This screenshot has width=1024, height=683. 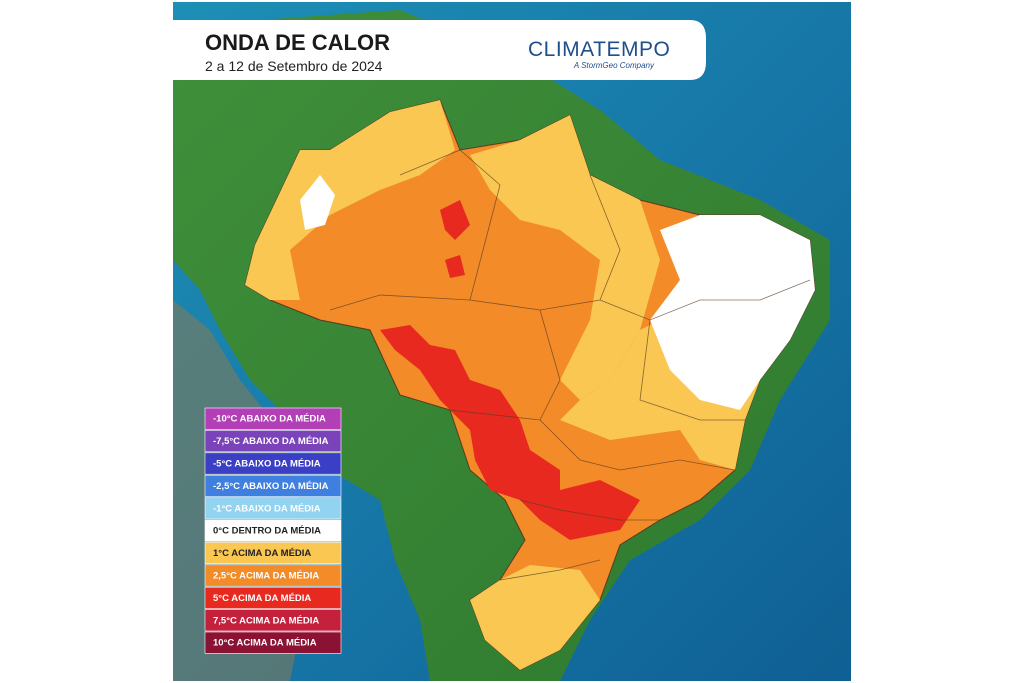 What do you see at coordinates (439, 50) in the screenshot?
I see `header-box` at bounding box center [439, 50].